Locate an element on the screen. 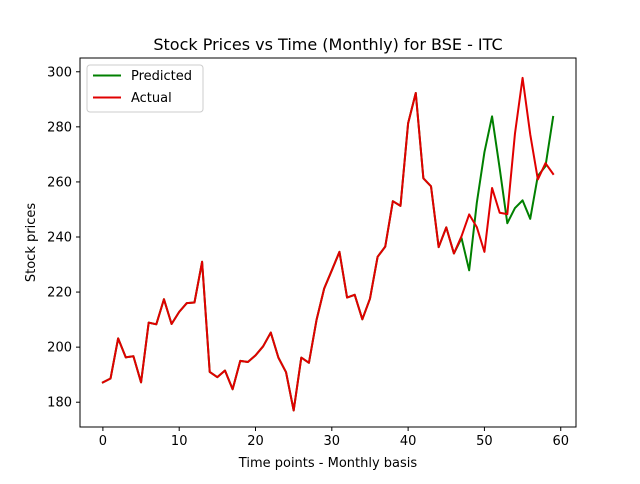  x-tick-label: 20 is located at coordinates (255, 441).